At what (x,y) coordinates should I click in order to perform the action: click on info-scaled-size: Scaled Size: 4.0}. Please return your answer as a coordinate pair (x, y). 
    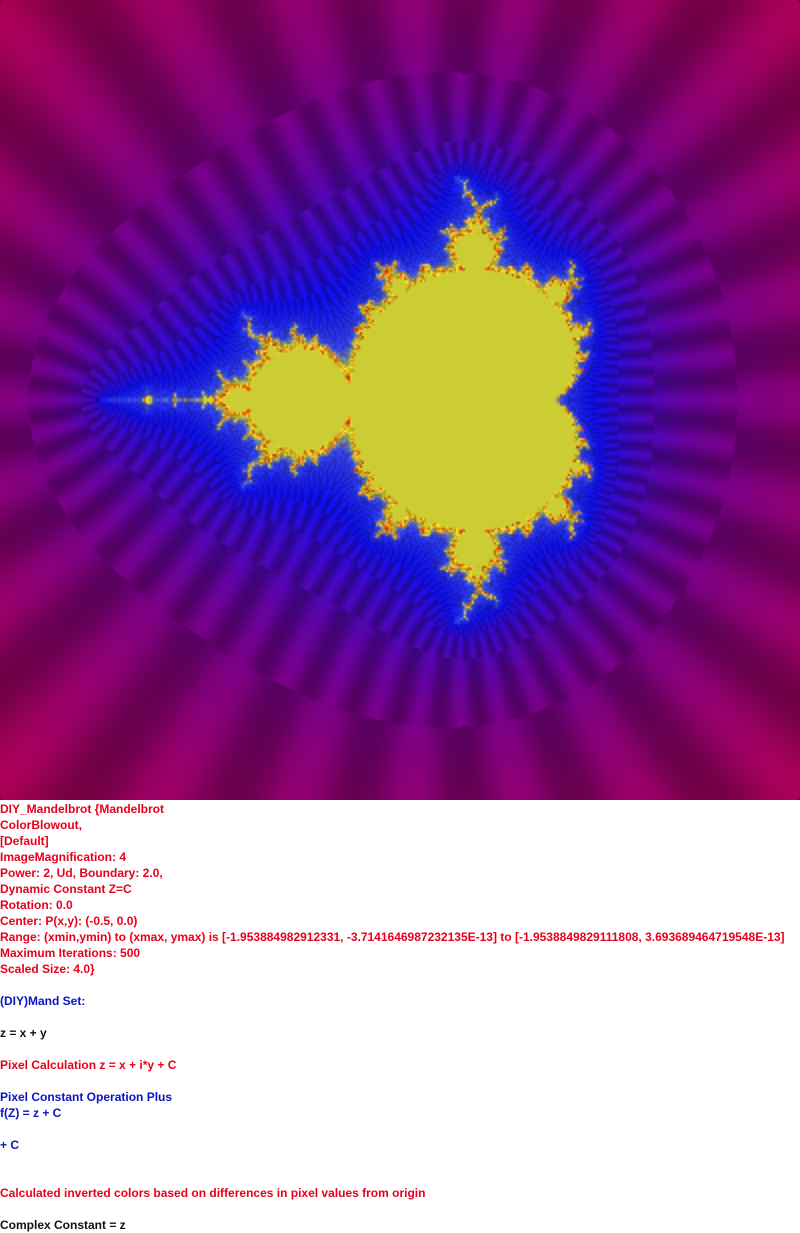
    Looking at the image, I should click on (47, 969).